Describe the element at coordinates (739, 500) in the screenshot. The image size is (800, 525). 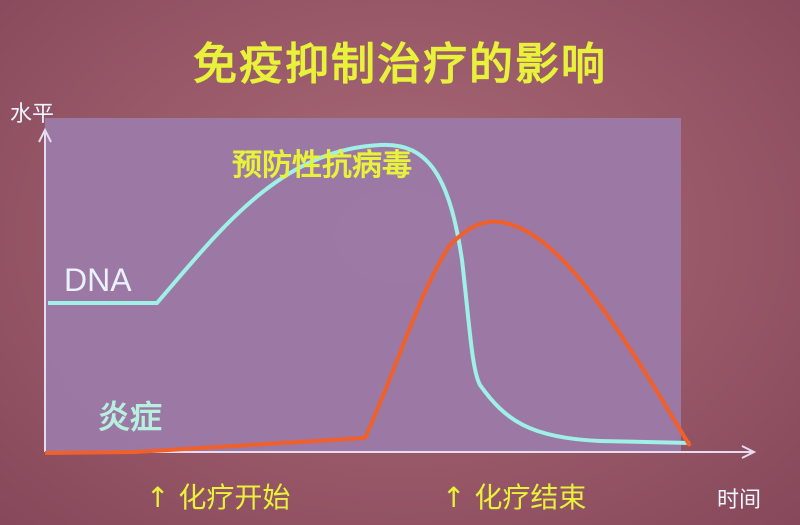
I see `x-axis-label: 时间` at that location.